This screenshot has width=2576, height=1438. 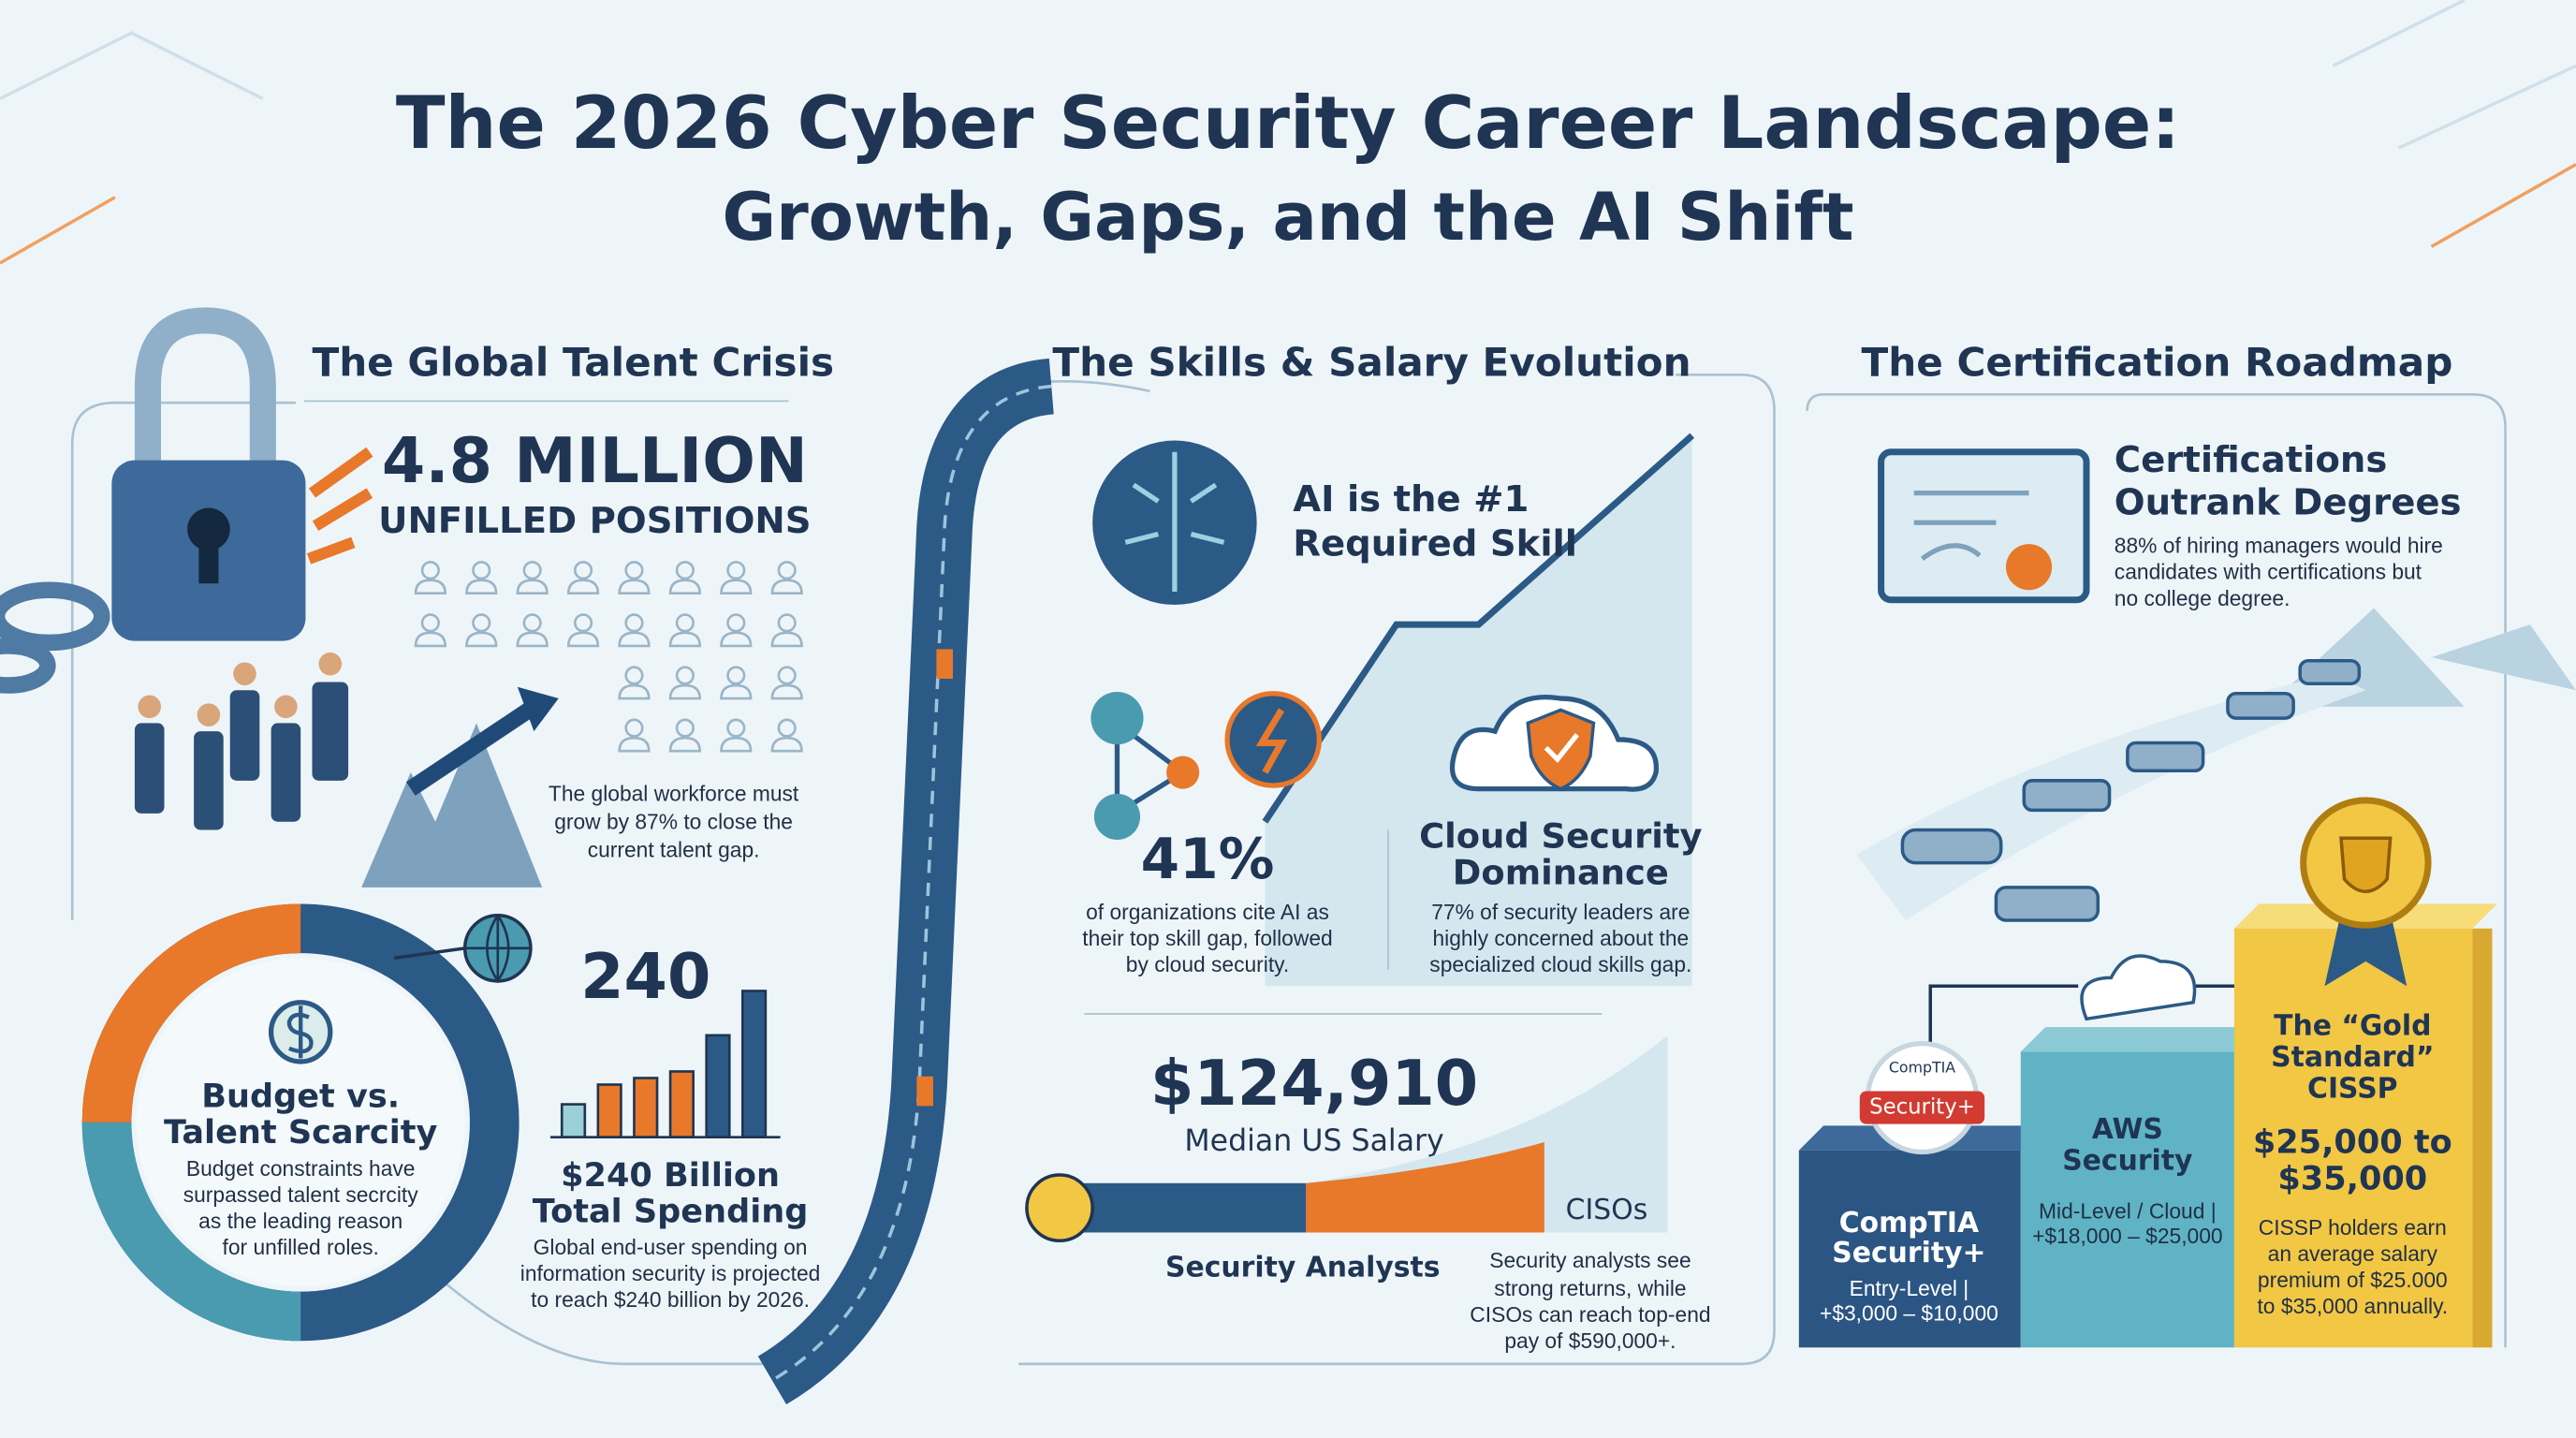 What do you see at coordinates (1922, 1107) in the screenshot?
I see `badge-text: Security+` at bounding box center [1922, 1107].